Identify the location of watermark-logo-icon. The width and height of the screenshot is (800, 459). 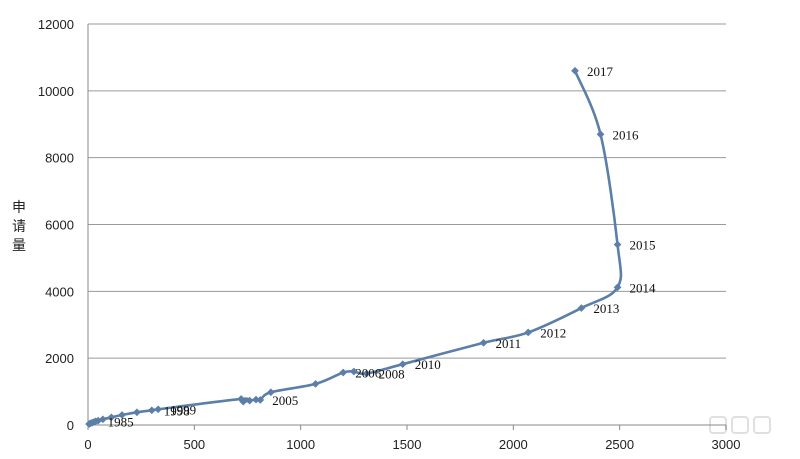
(740, 425).